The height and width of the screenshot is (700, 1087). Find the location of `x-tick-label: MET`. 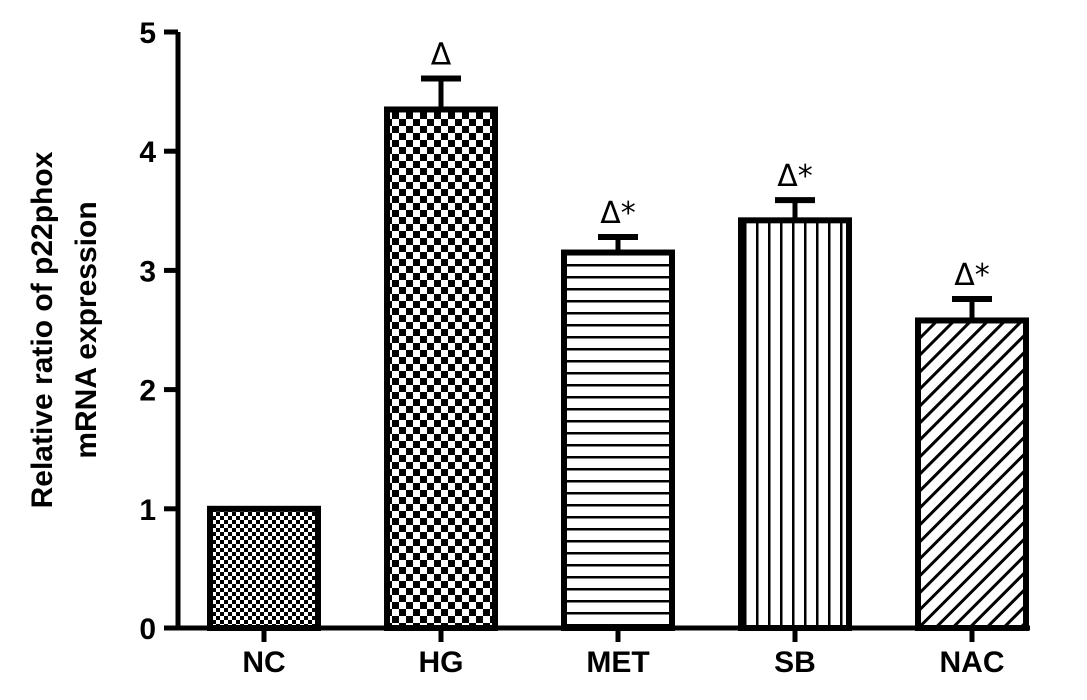

x-tick-label: MET is located at coordinates (617, 662).